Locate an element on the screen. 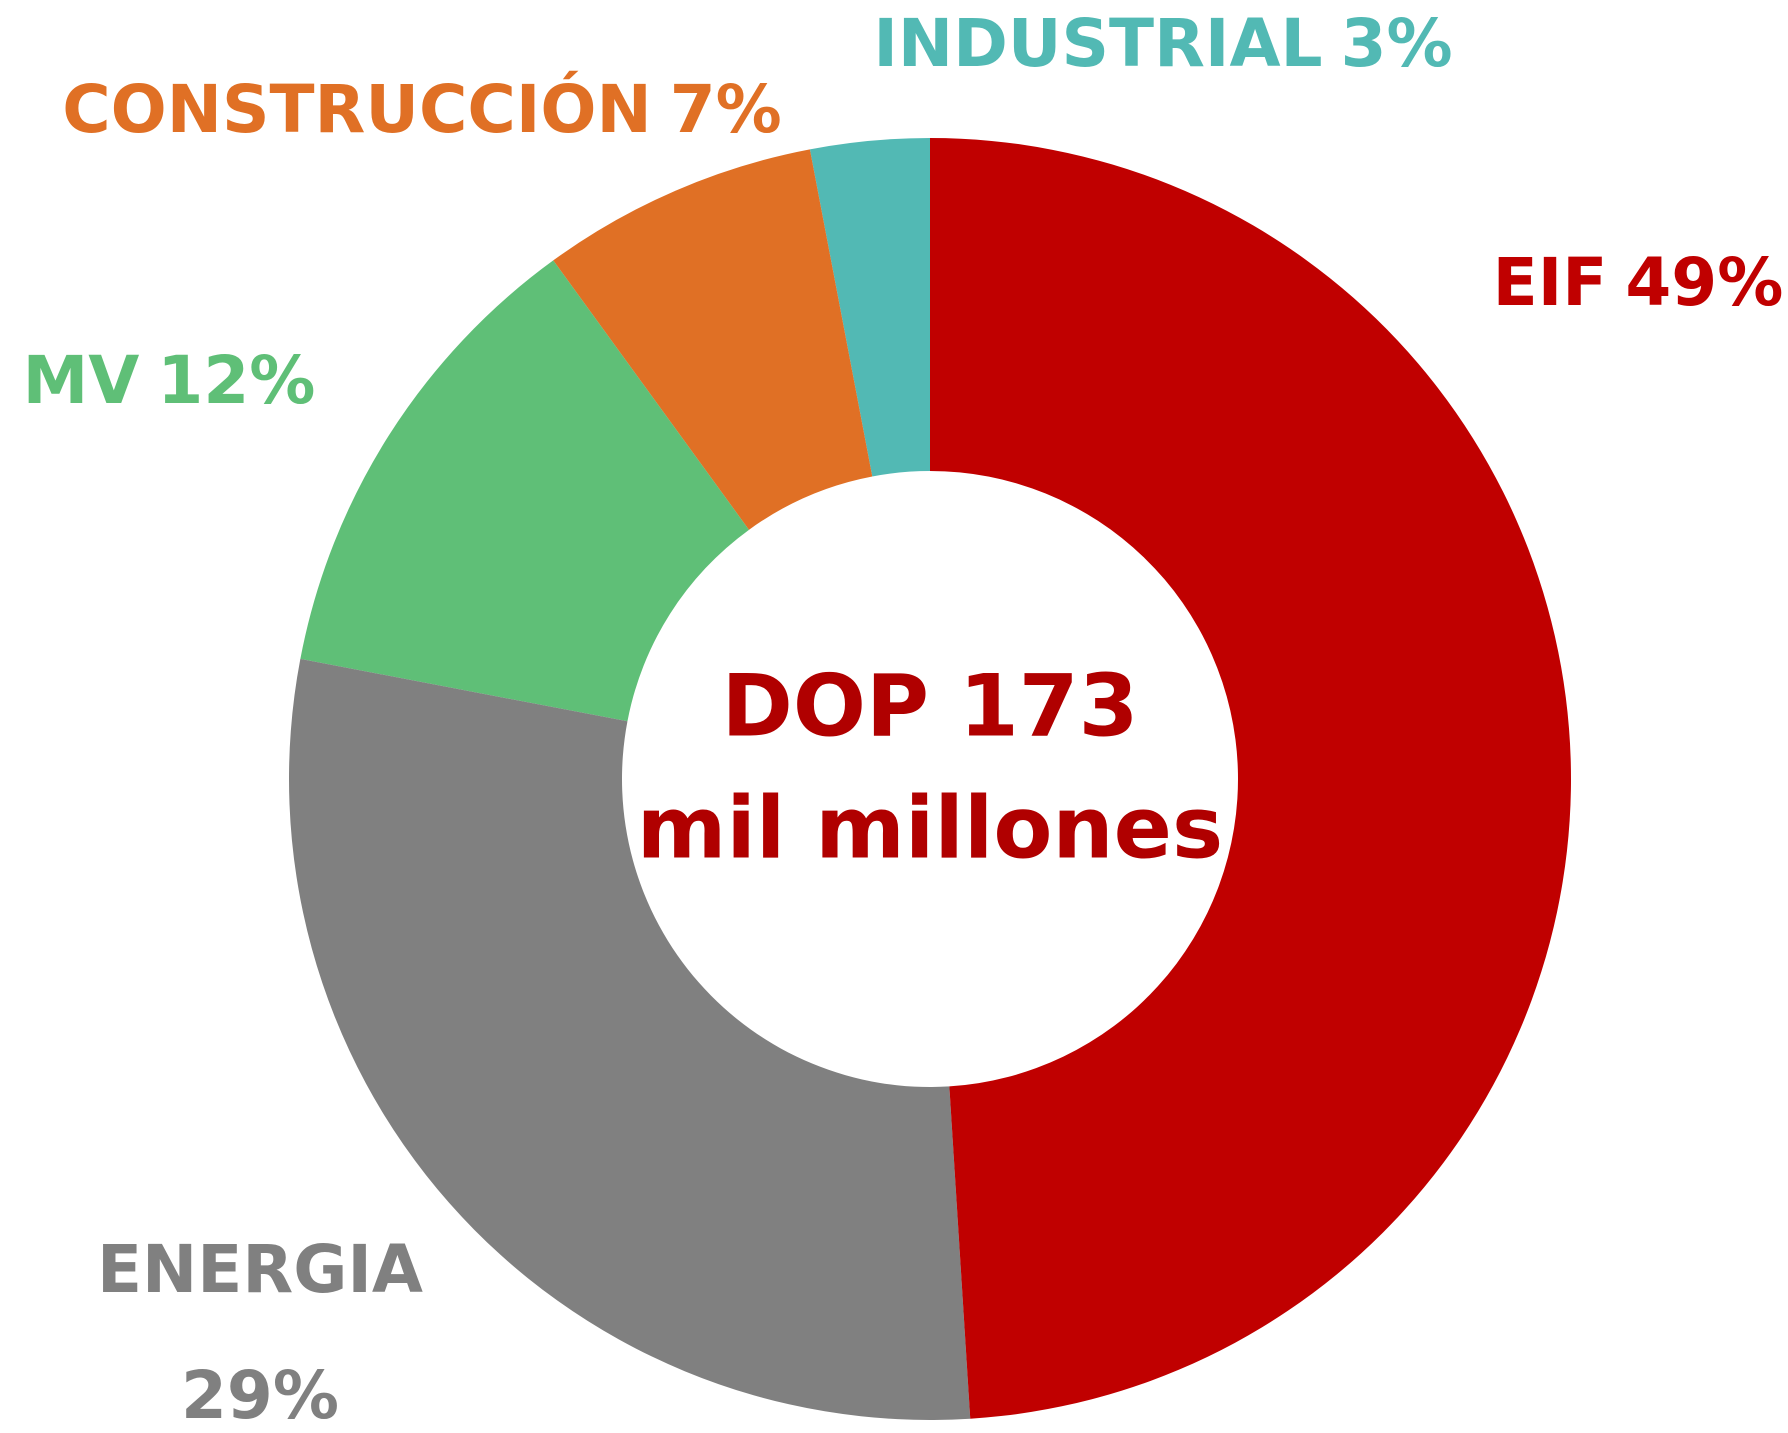 This screenshot has height=1433, width=1788. value-label: 3% is located at coordinates (1397, 43).